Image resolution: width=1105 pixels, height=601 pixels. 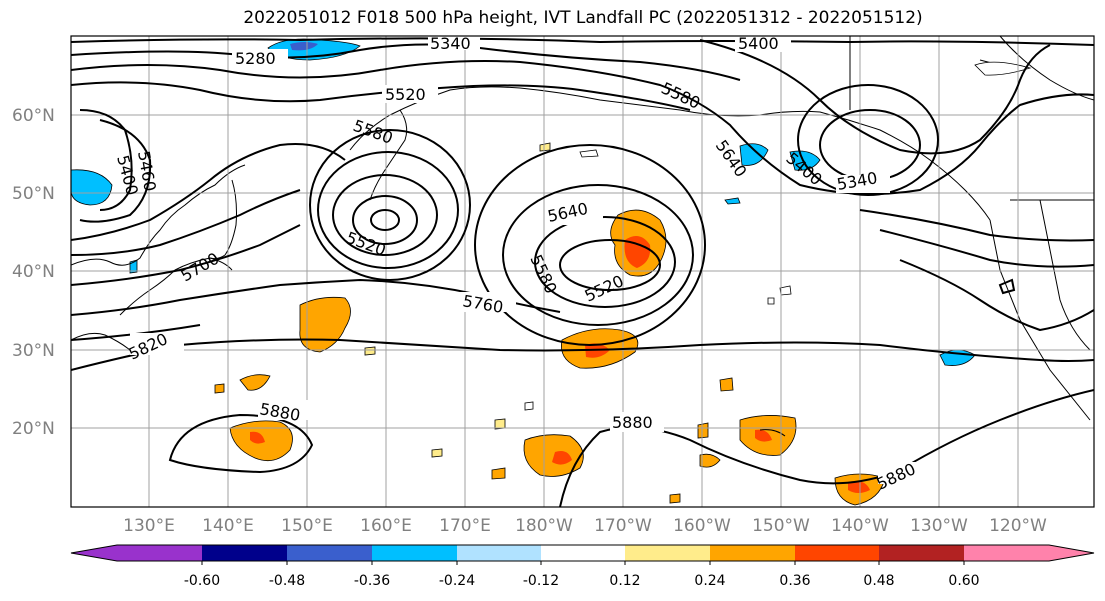 I want to click on colorbar-tick-label: -0.60, so click(x=202, y=581).